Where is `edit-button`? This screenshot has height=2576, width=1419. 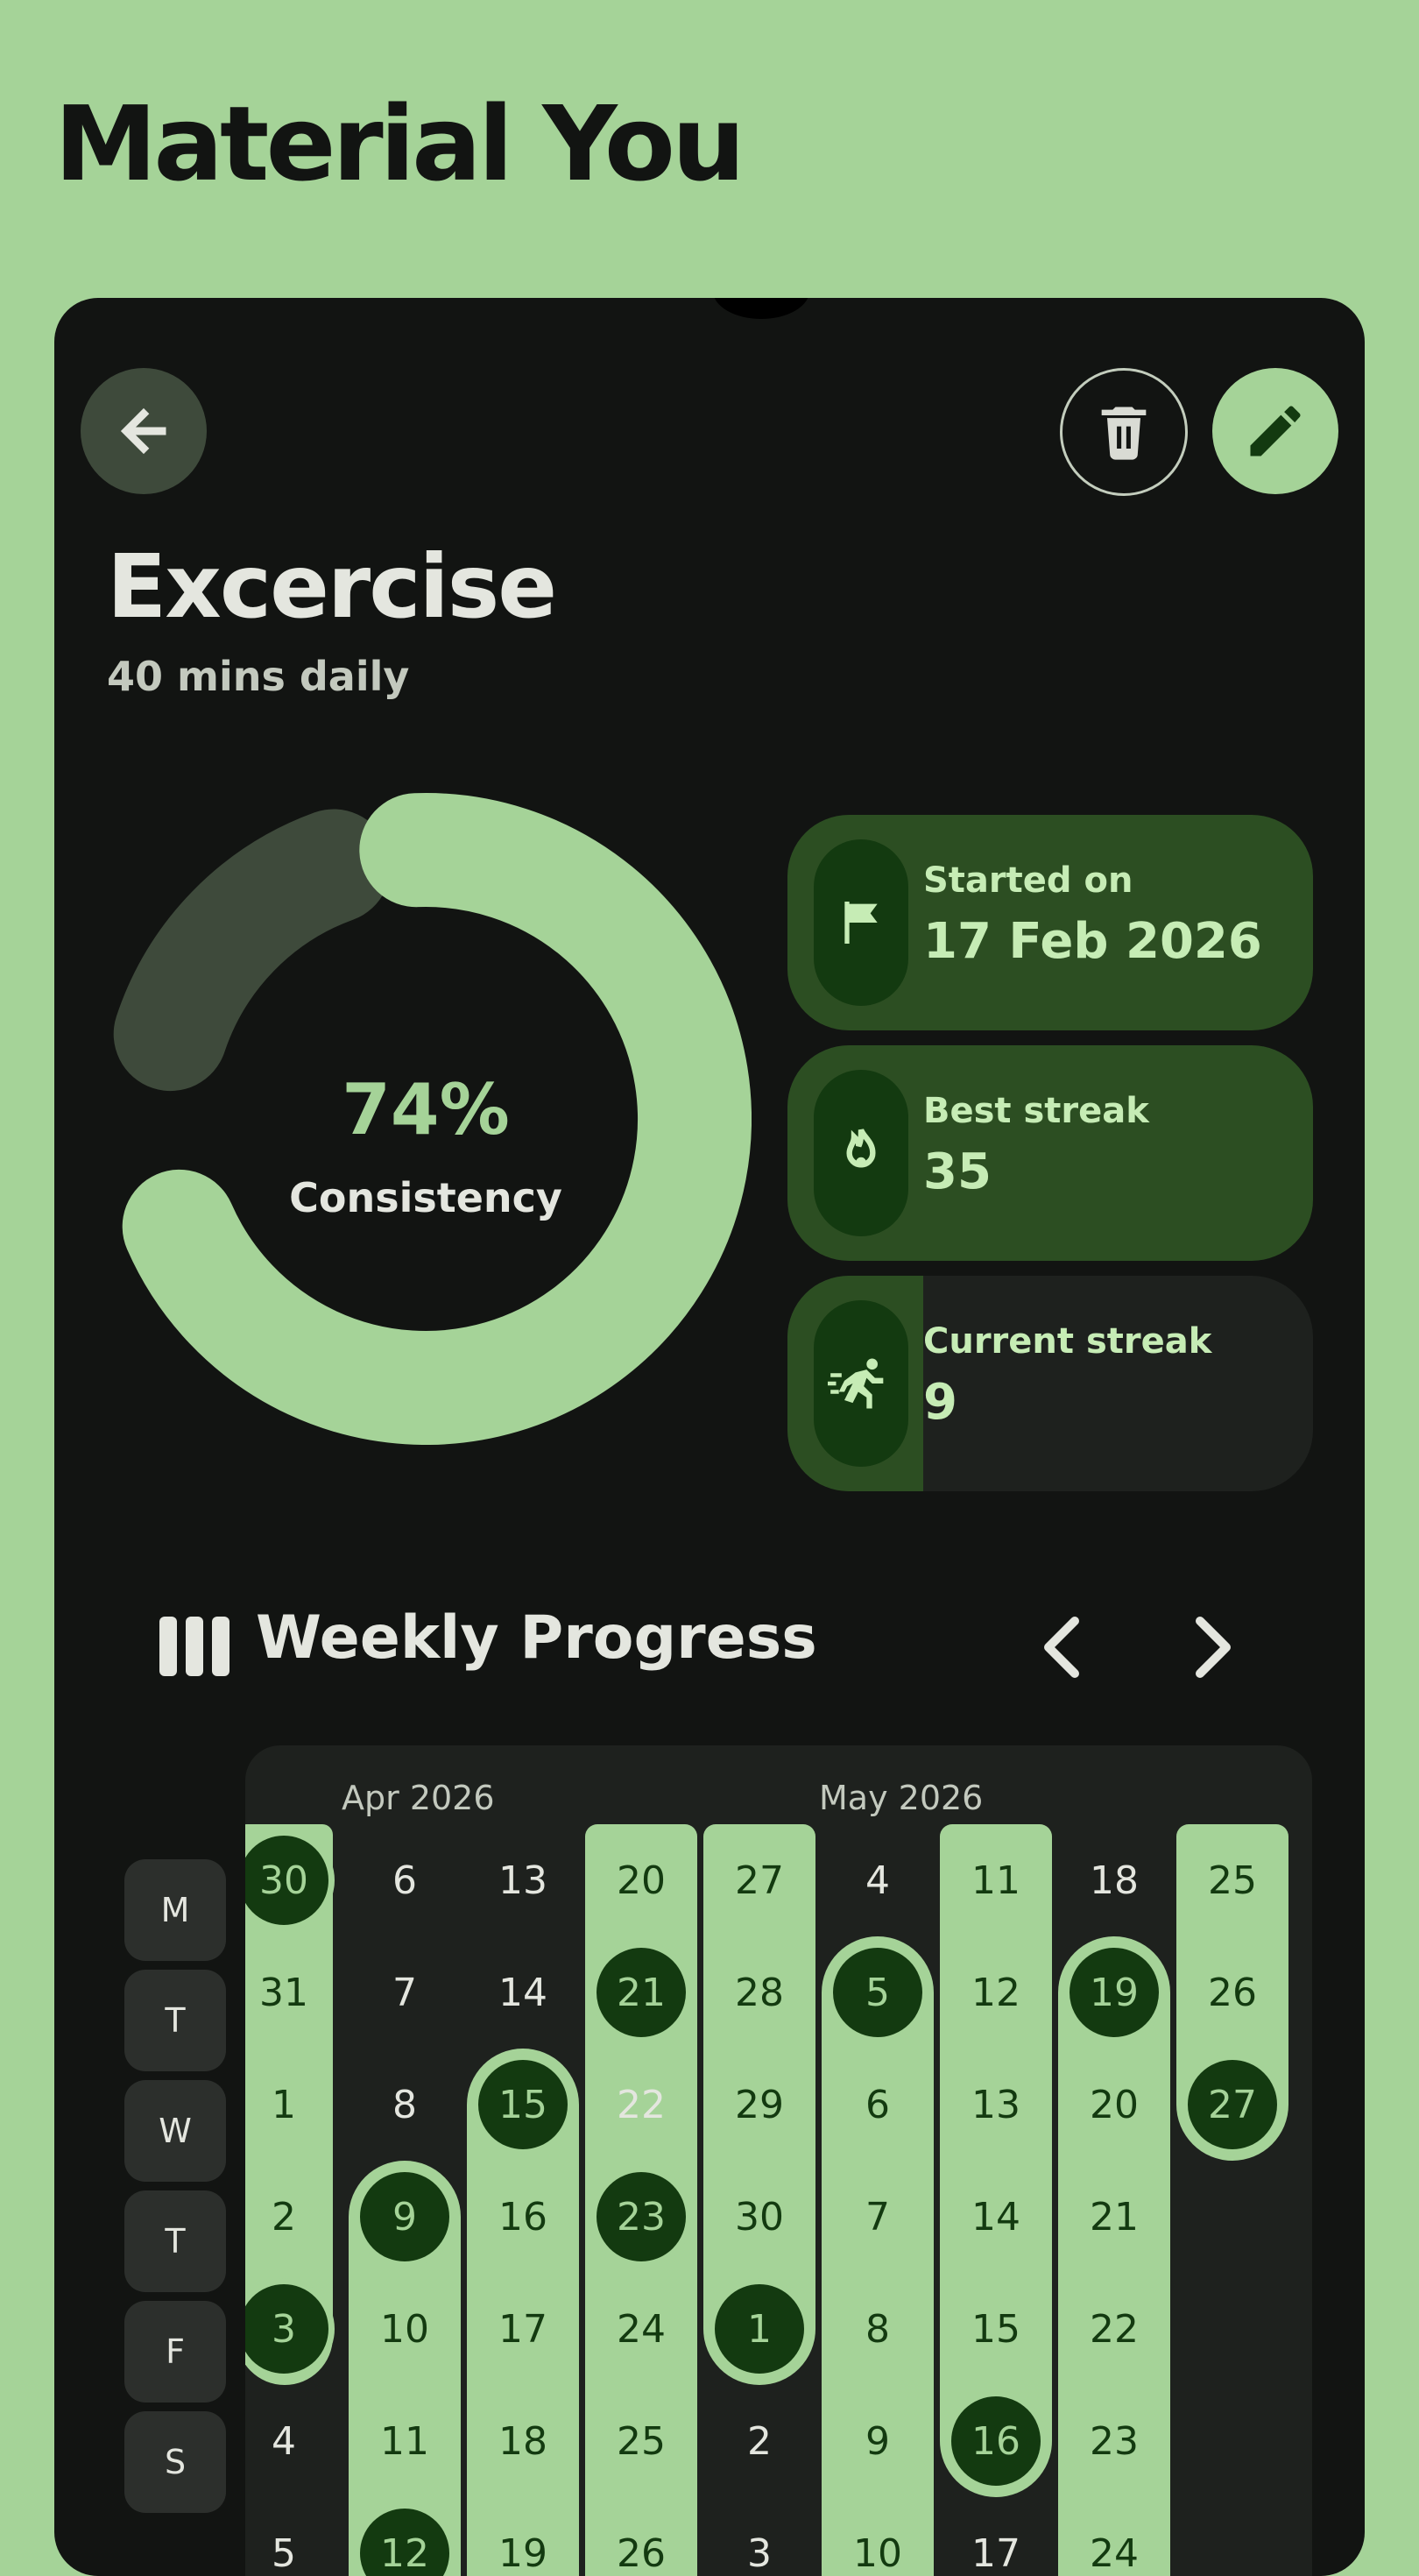
edit-button is located at coordinates (1275, 431).